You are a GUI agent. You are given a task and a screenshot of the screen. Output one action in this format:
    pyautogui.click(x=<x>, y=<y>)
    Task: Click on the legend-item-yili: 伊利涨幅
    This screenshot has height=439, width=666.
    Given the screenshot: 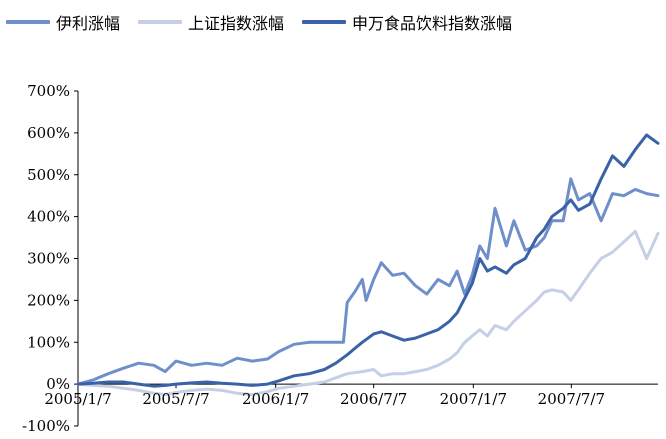 What is the action you would take?
    pyautogui.click(x=63, y=22)
    